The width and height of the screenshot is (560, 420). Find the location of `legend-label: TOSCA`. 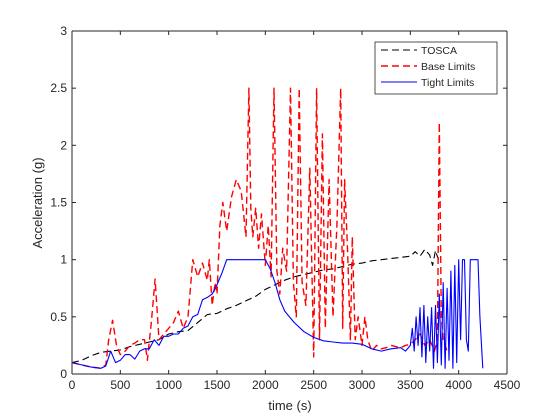

legend-label: TOSCA is located at coordinates (439, 51).